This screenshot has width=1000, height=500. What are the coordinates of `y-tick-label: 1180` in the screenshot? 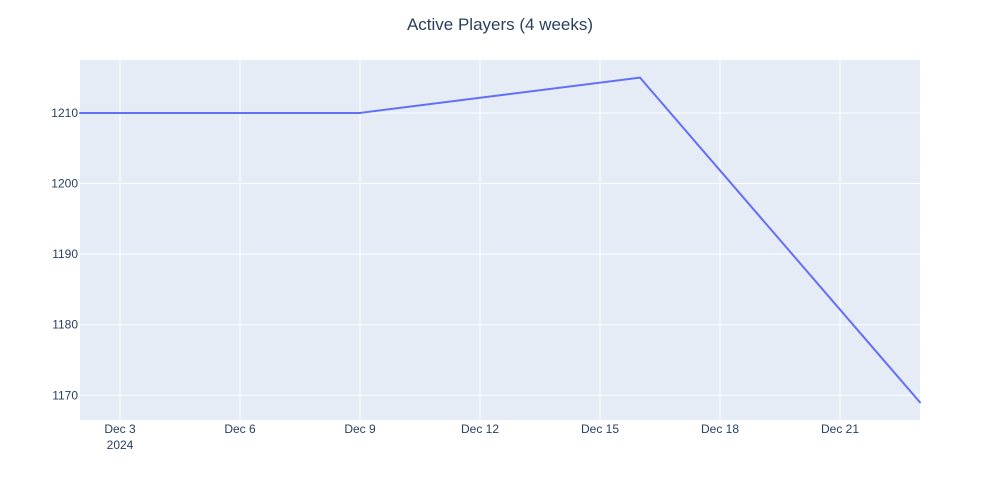 It's located at (65, 325).